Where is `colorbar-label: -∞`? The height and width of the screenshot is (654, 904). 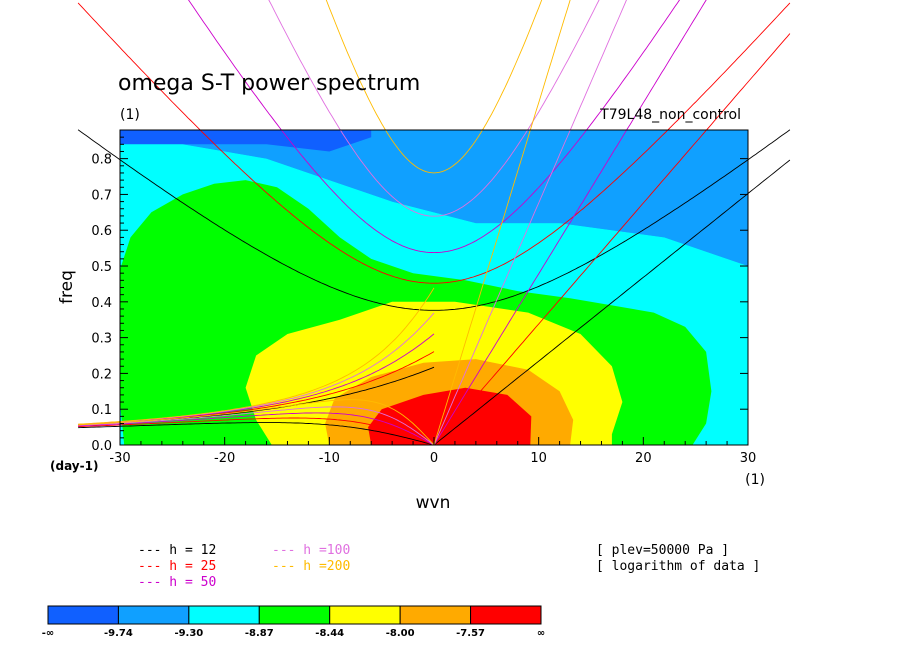 colorbar-label: -∞ is located at coordinates (48, 633).